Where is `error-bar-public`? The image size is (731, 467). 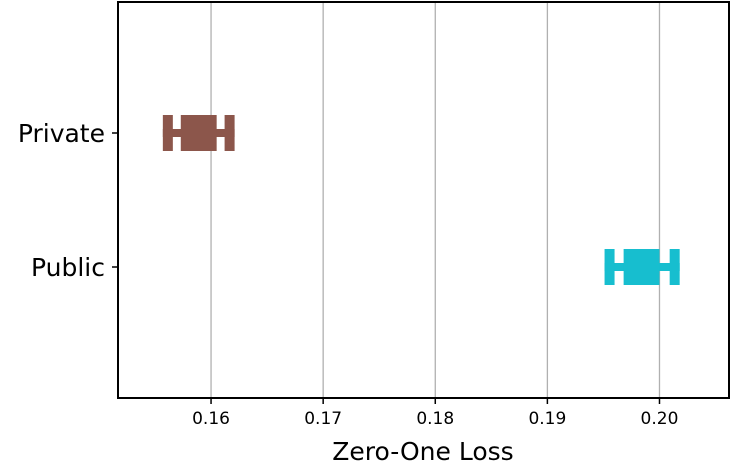 error-bar-public is located at coordinates (642, 267).